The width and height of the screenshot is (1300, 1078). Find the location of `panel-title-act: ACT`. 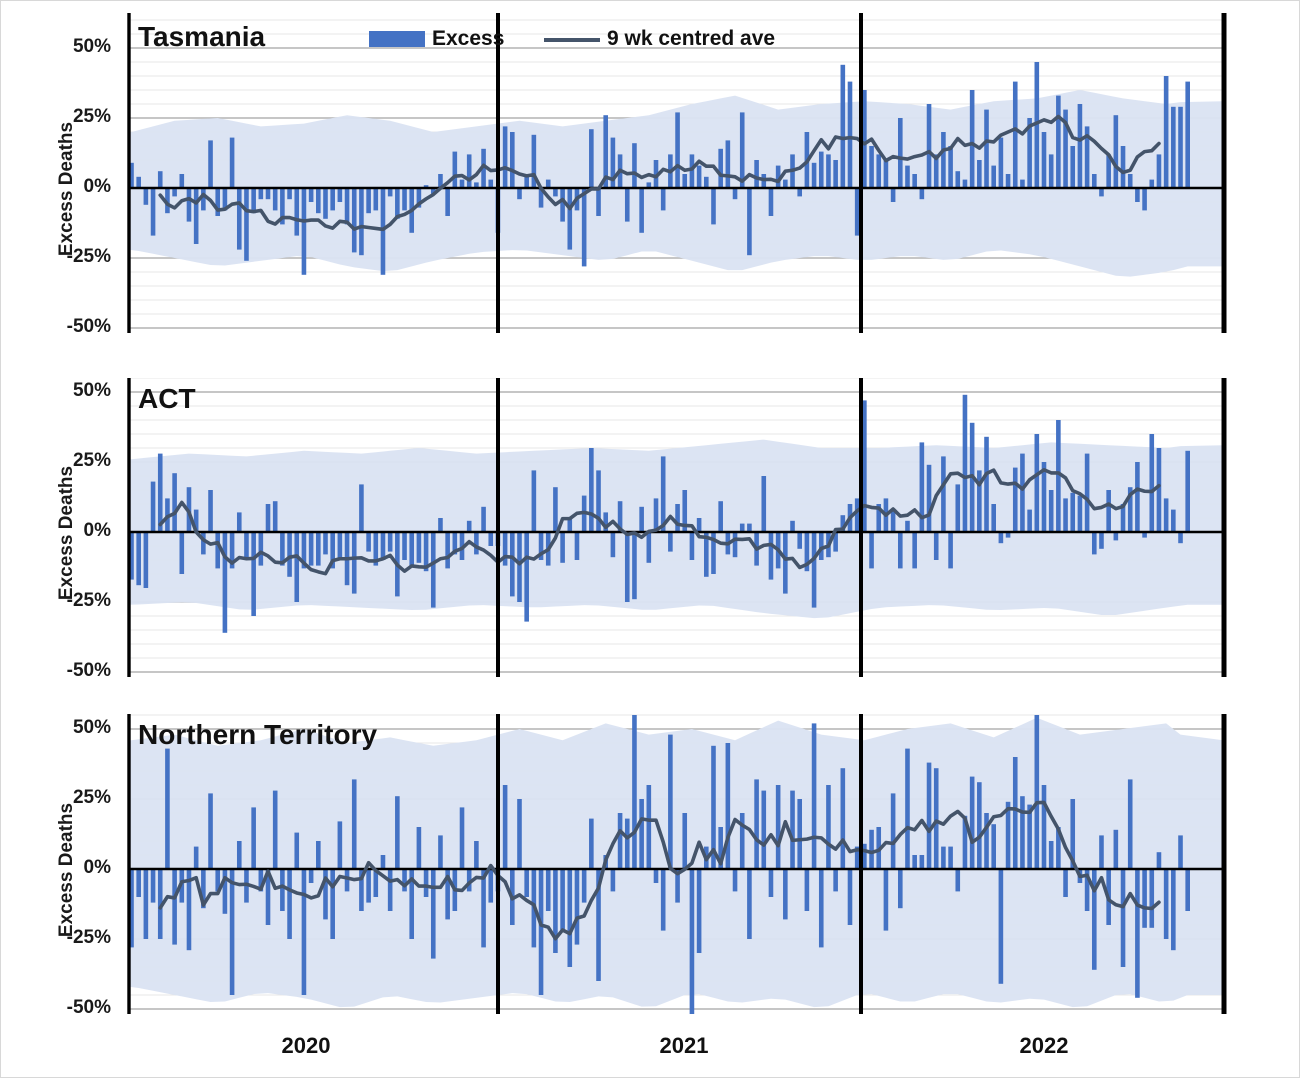

panel-title-act: ACT is located at coordinates (167, 398).